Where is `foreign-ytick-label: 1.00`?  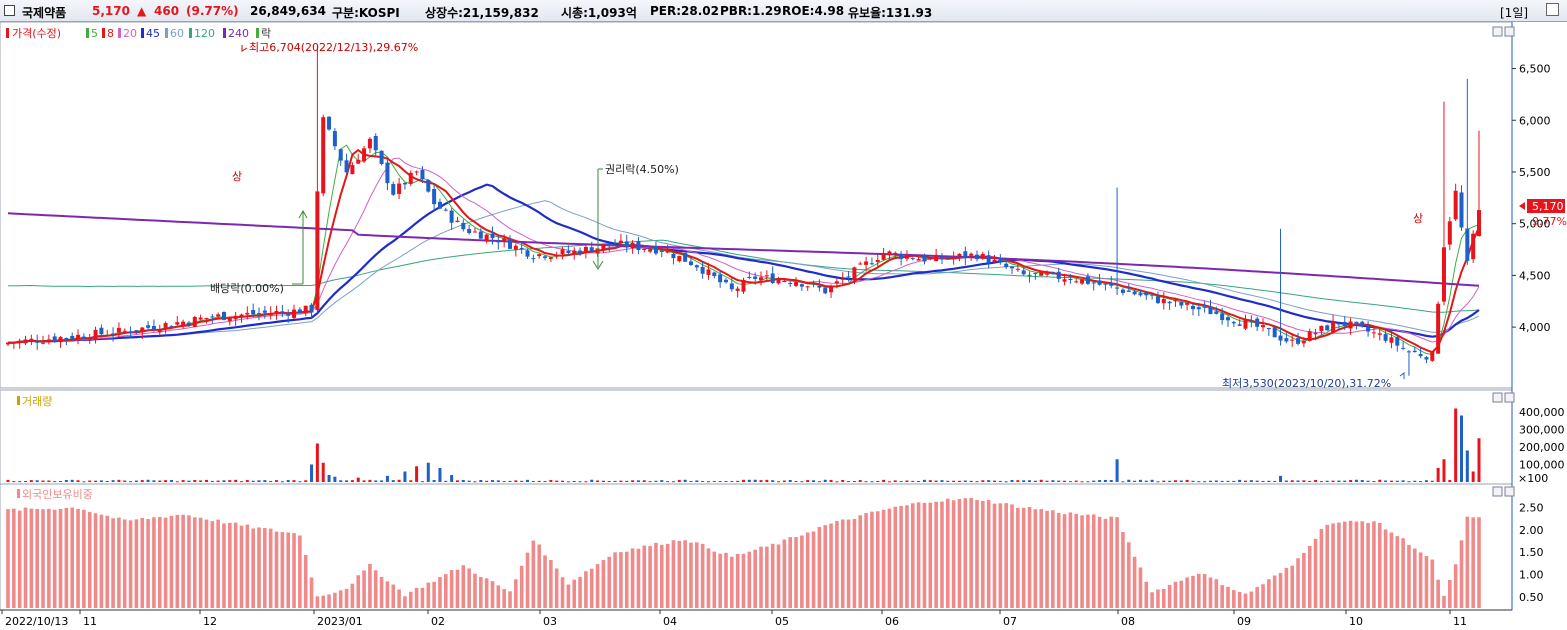 foreign-ytick-label: 1.00 is located at coordinates (1531, 575).